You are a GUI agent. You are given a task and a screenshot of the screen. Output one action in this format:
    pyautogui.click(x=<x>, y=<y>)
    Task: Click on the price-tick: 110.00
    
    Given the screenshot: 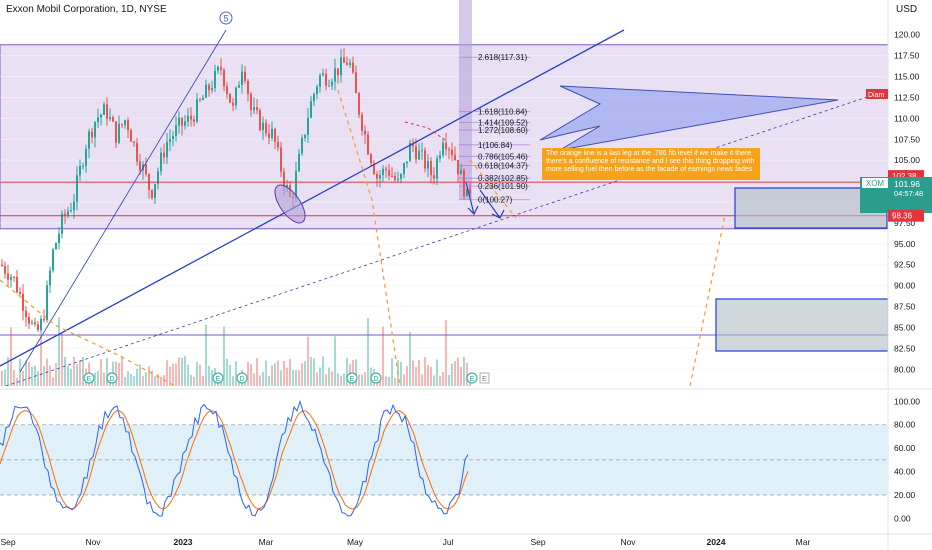 What is the action you would take?
    pyautogui.click(x=907, y=118)
    